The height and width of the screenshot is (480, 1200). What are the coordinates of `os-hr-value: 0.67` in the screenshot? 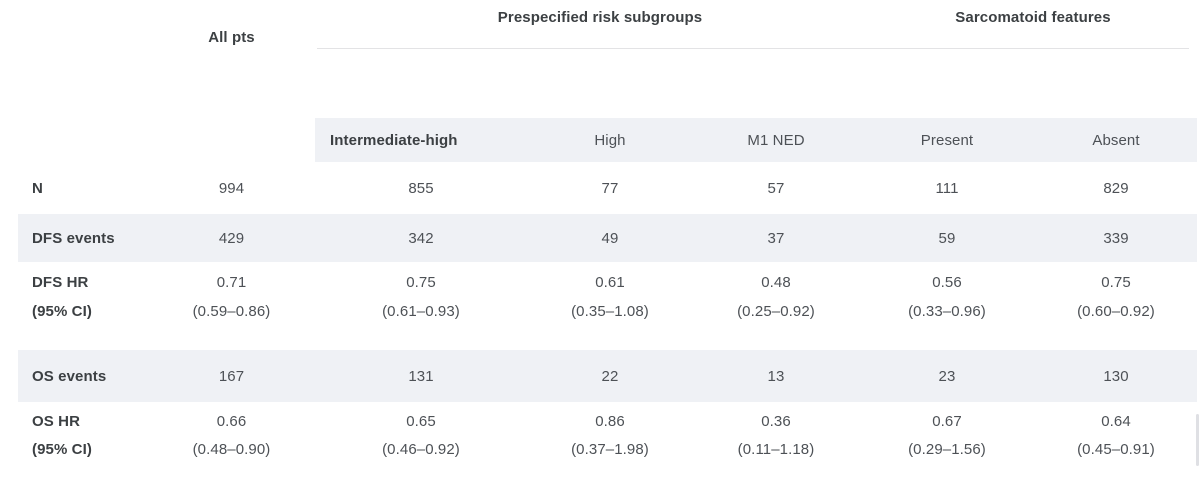 It's located at (947, 421).